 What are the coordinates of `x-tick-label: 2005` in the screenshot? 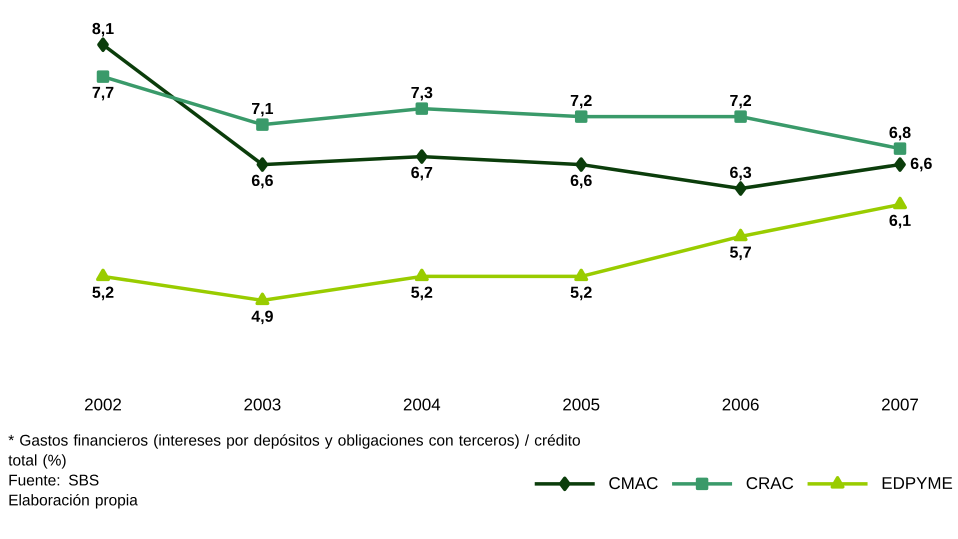 It's located at (581, 404).